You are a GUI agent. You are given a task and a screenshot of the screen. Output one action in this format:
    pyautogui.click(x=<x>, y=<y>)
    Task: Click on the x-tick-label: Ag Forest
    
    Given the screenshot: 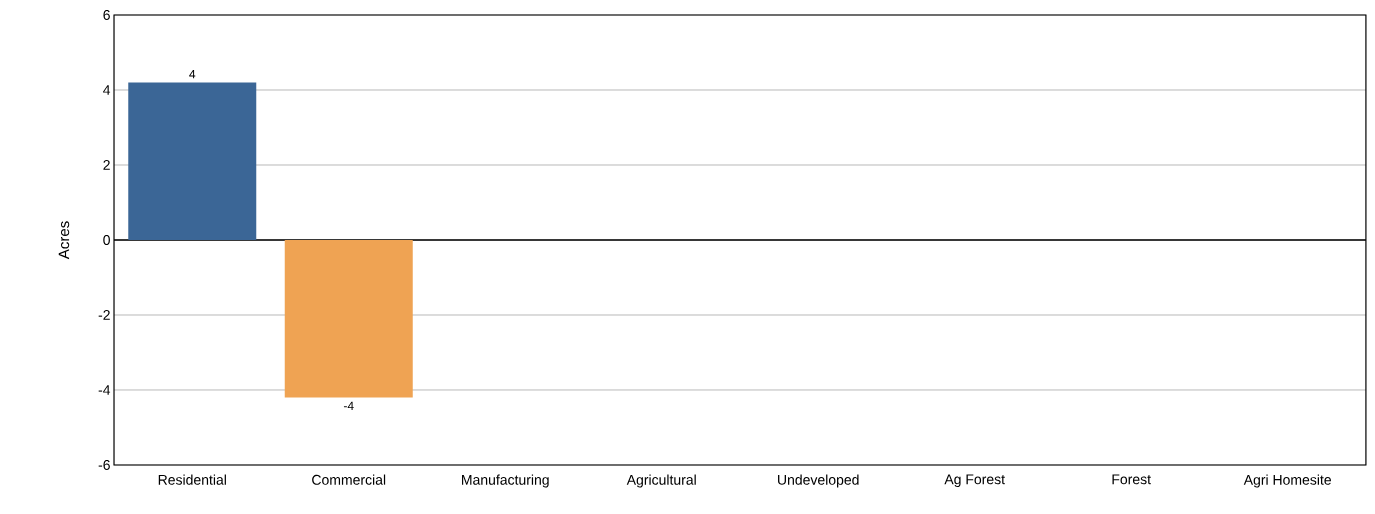 What is the action you would take?
    pyautogui.click(x=974, y=481)
    